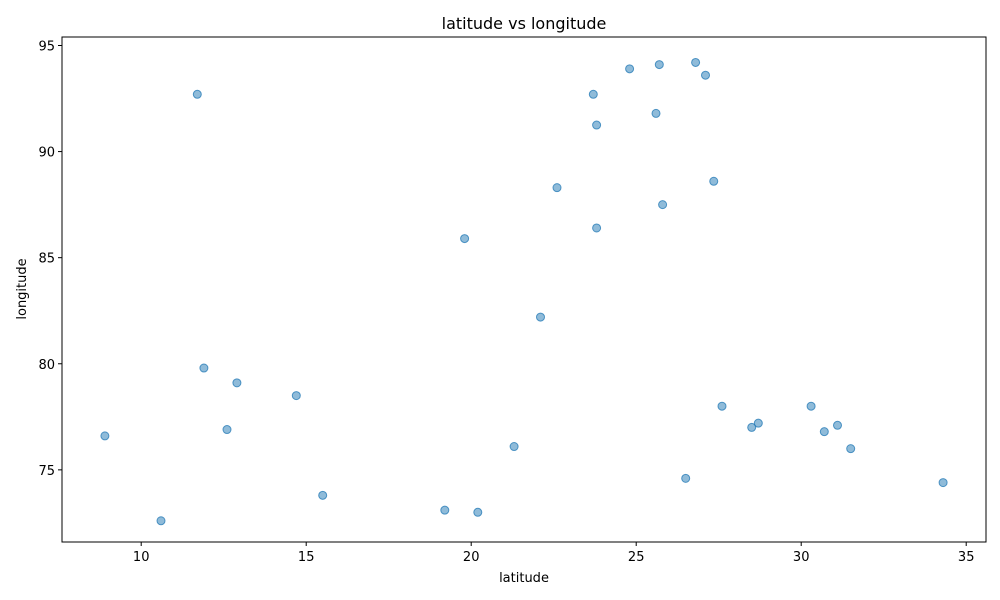 Image resolution: width=1000 pixels, height=600 pixels. I want to click on x-tick-label: 25, so click(636, 557).